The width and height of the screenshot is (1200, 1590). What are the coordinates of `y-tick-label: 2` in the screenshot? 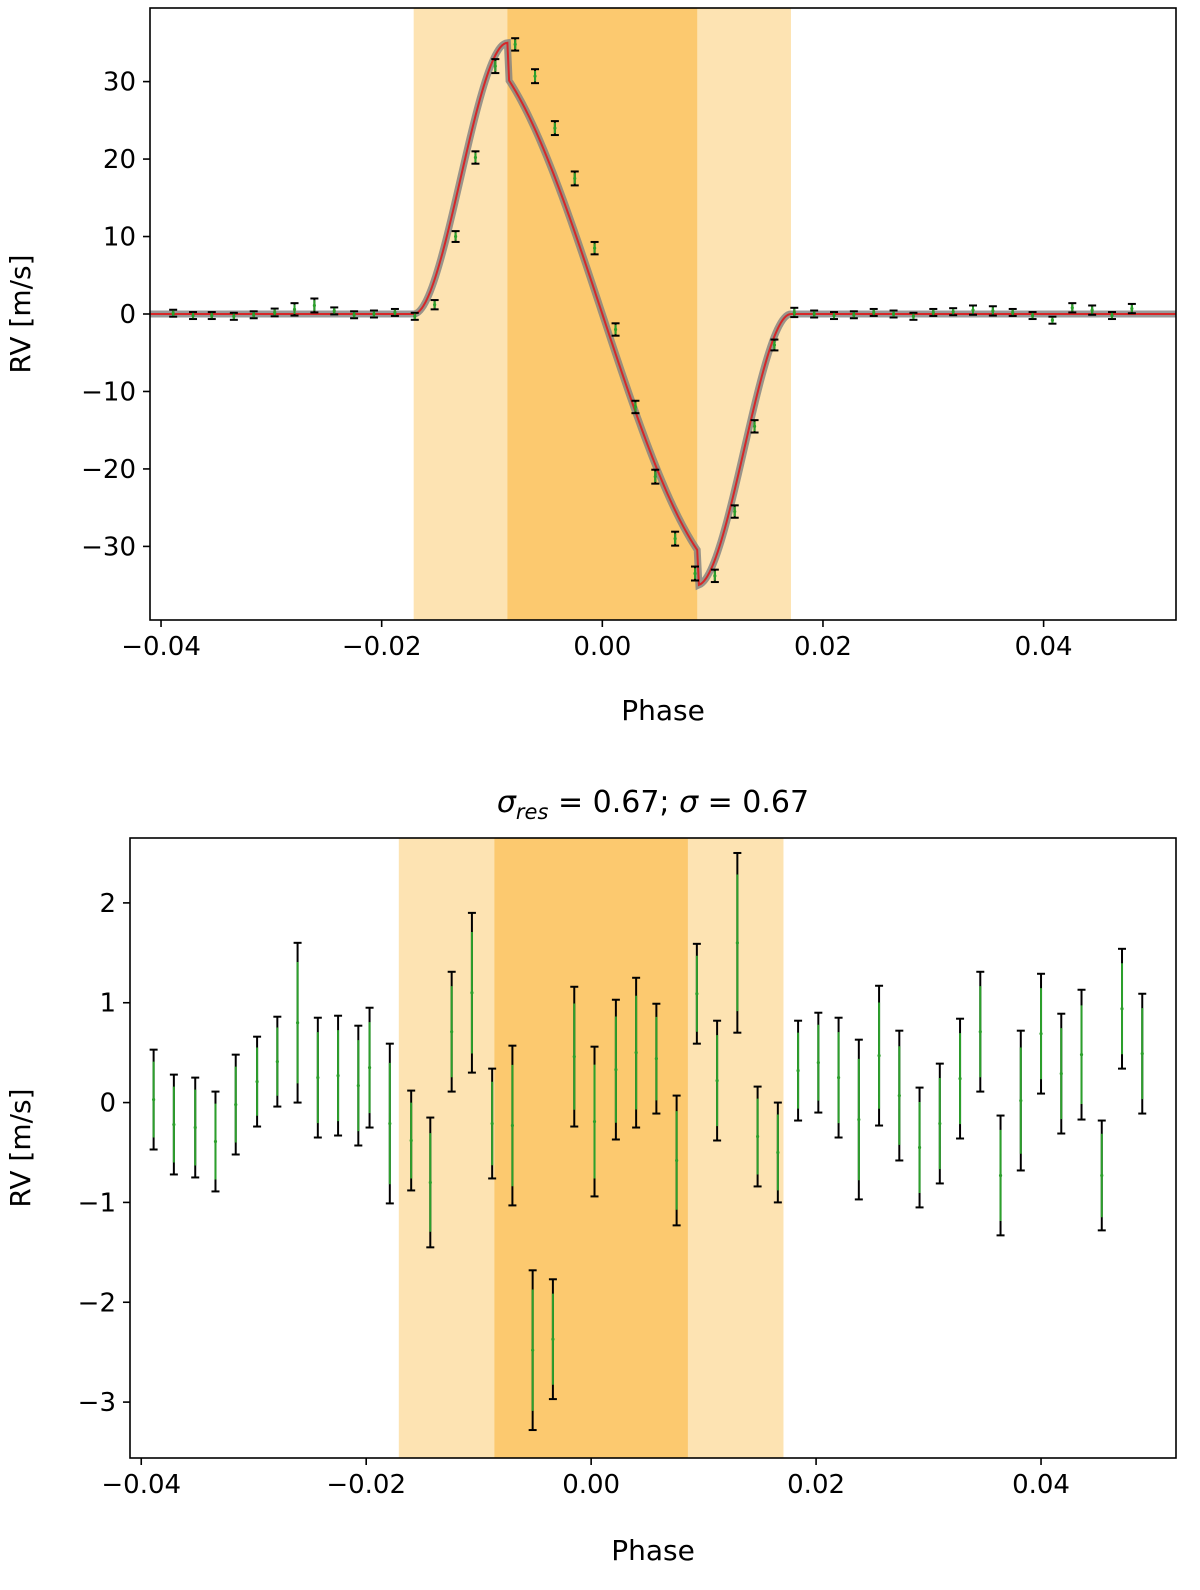 It's located at (107, 904).